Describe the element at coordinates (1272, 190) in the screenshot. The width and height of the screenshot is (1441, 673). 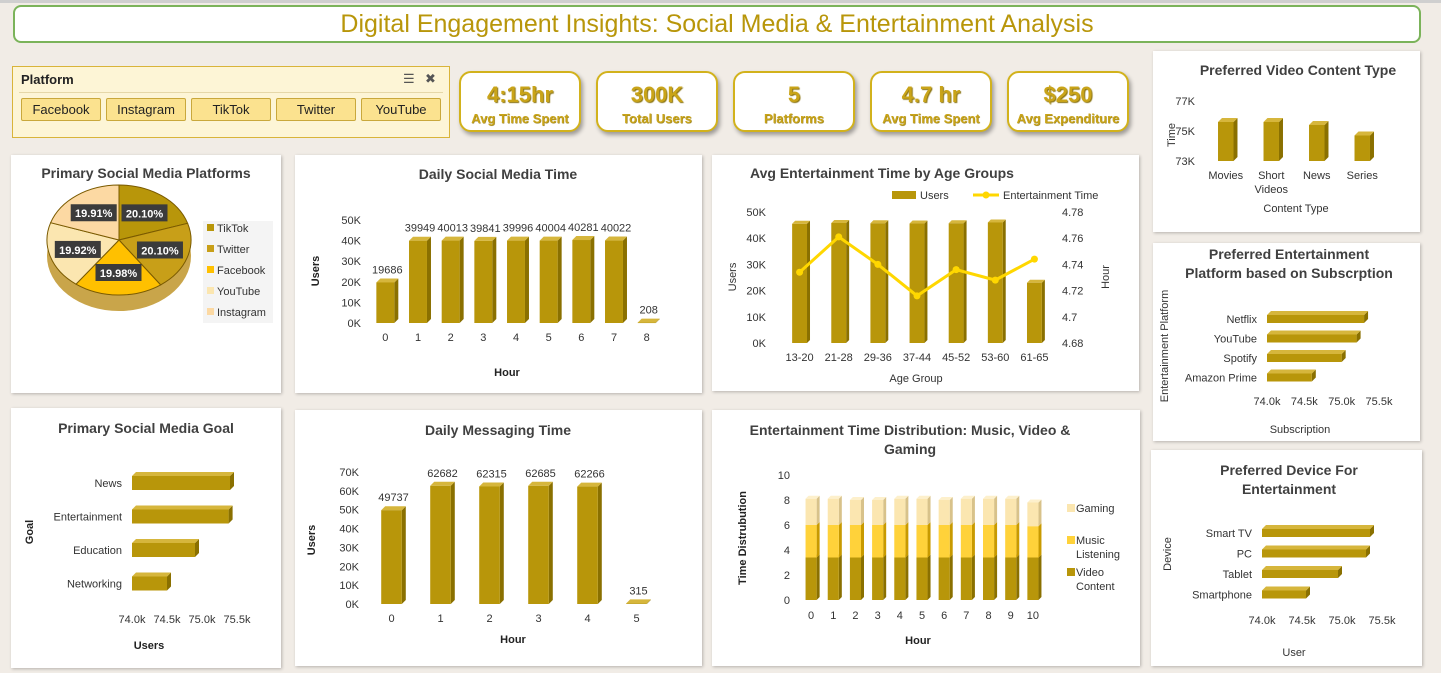
I see `x-tick-label: Videos` at that location.